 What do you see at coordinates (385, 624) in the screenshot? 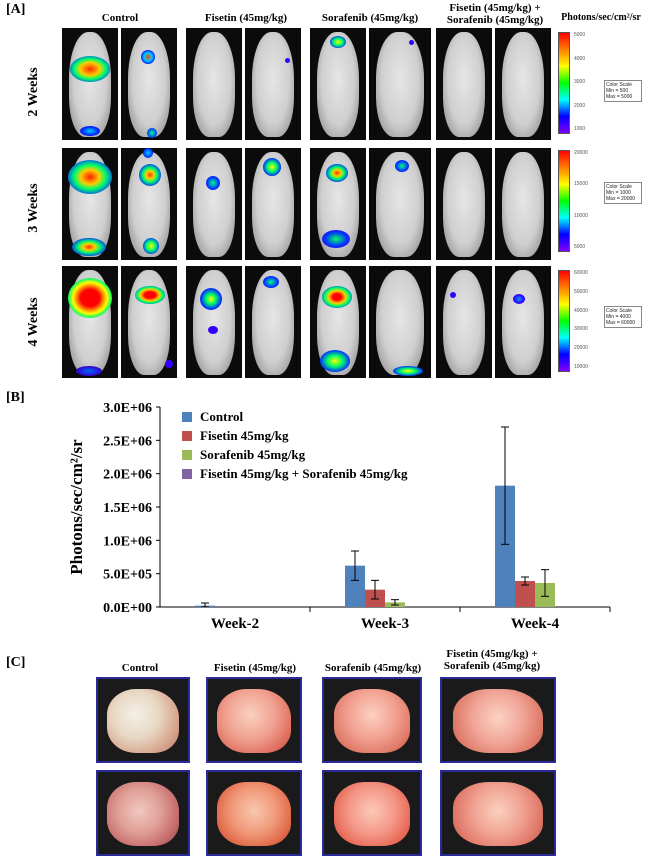
I see `x-tick-label: Week-3` at bounding box center [385, 624].